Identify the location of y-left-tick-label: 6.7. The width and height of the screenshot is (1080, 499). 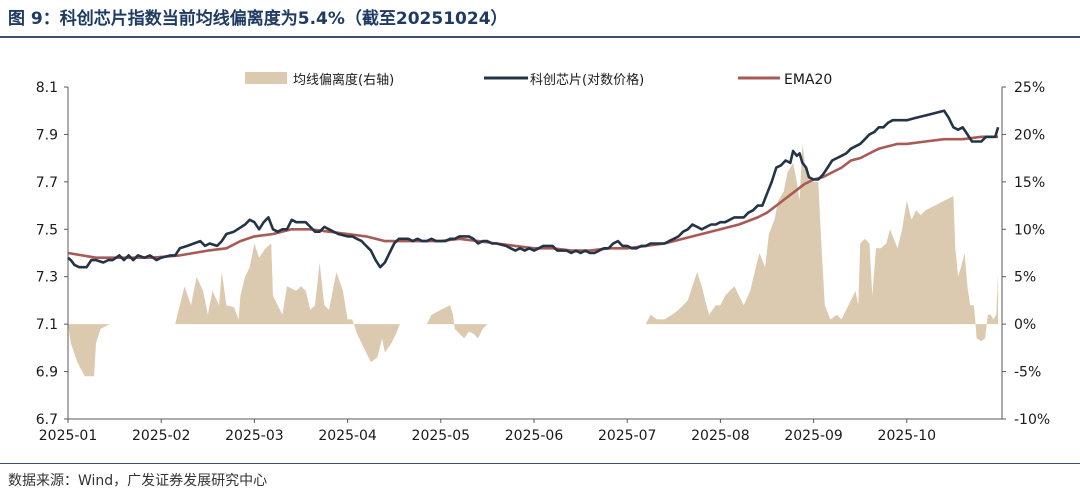
(47, 420).